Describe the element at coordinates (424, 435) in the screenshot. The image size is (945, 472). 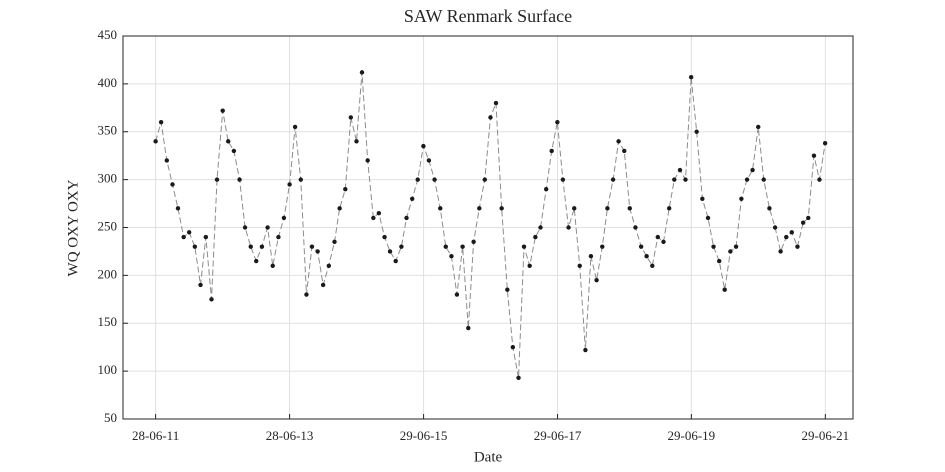
I see `x-tick-label: 29-06-15` at that location.